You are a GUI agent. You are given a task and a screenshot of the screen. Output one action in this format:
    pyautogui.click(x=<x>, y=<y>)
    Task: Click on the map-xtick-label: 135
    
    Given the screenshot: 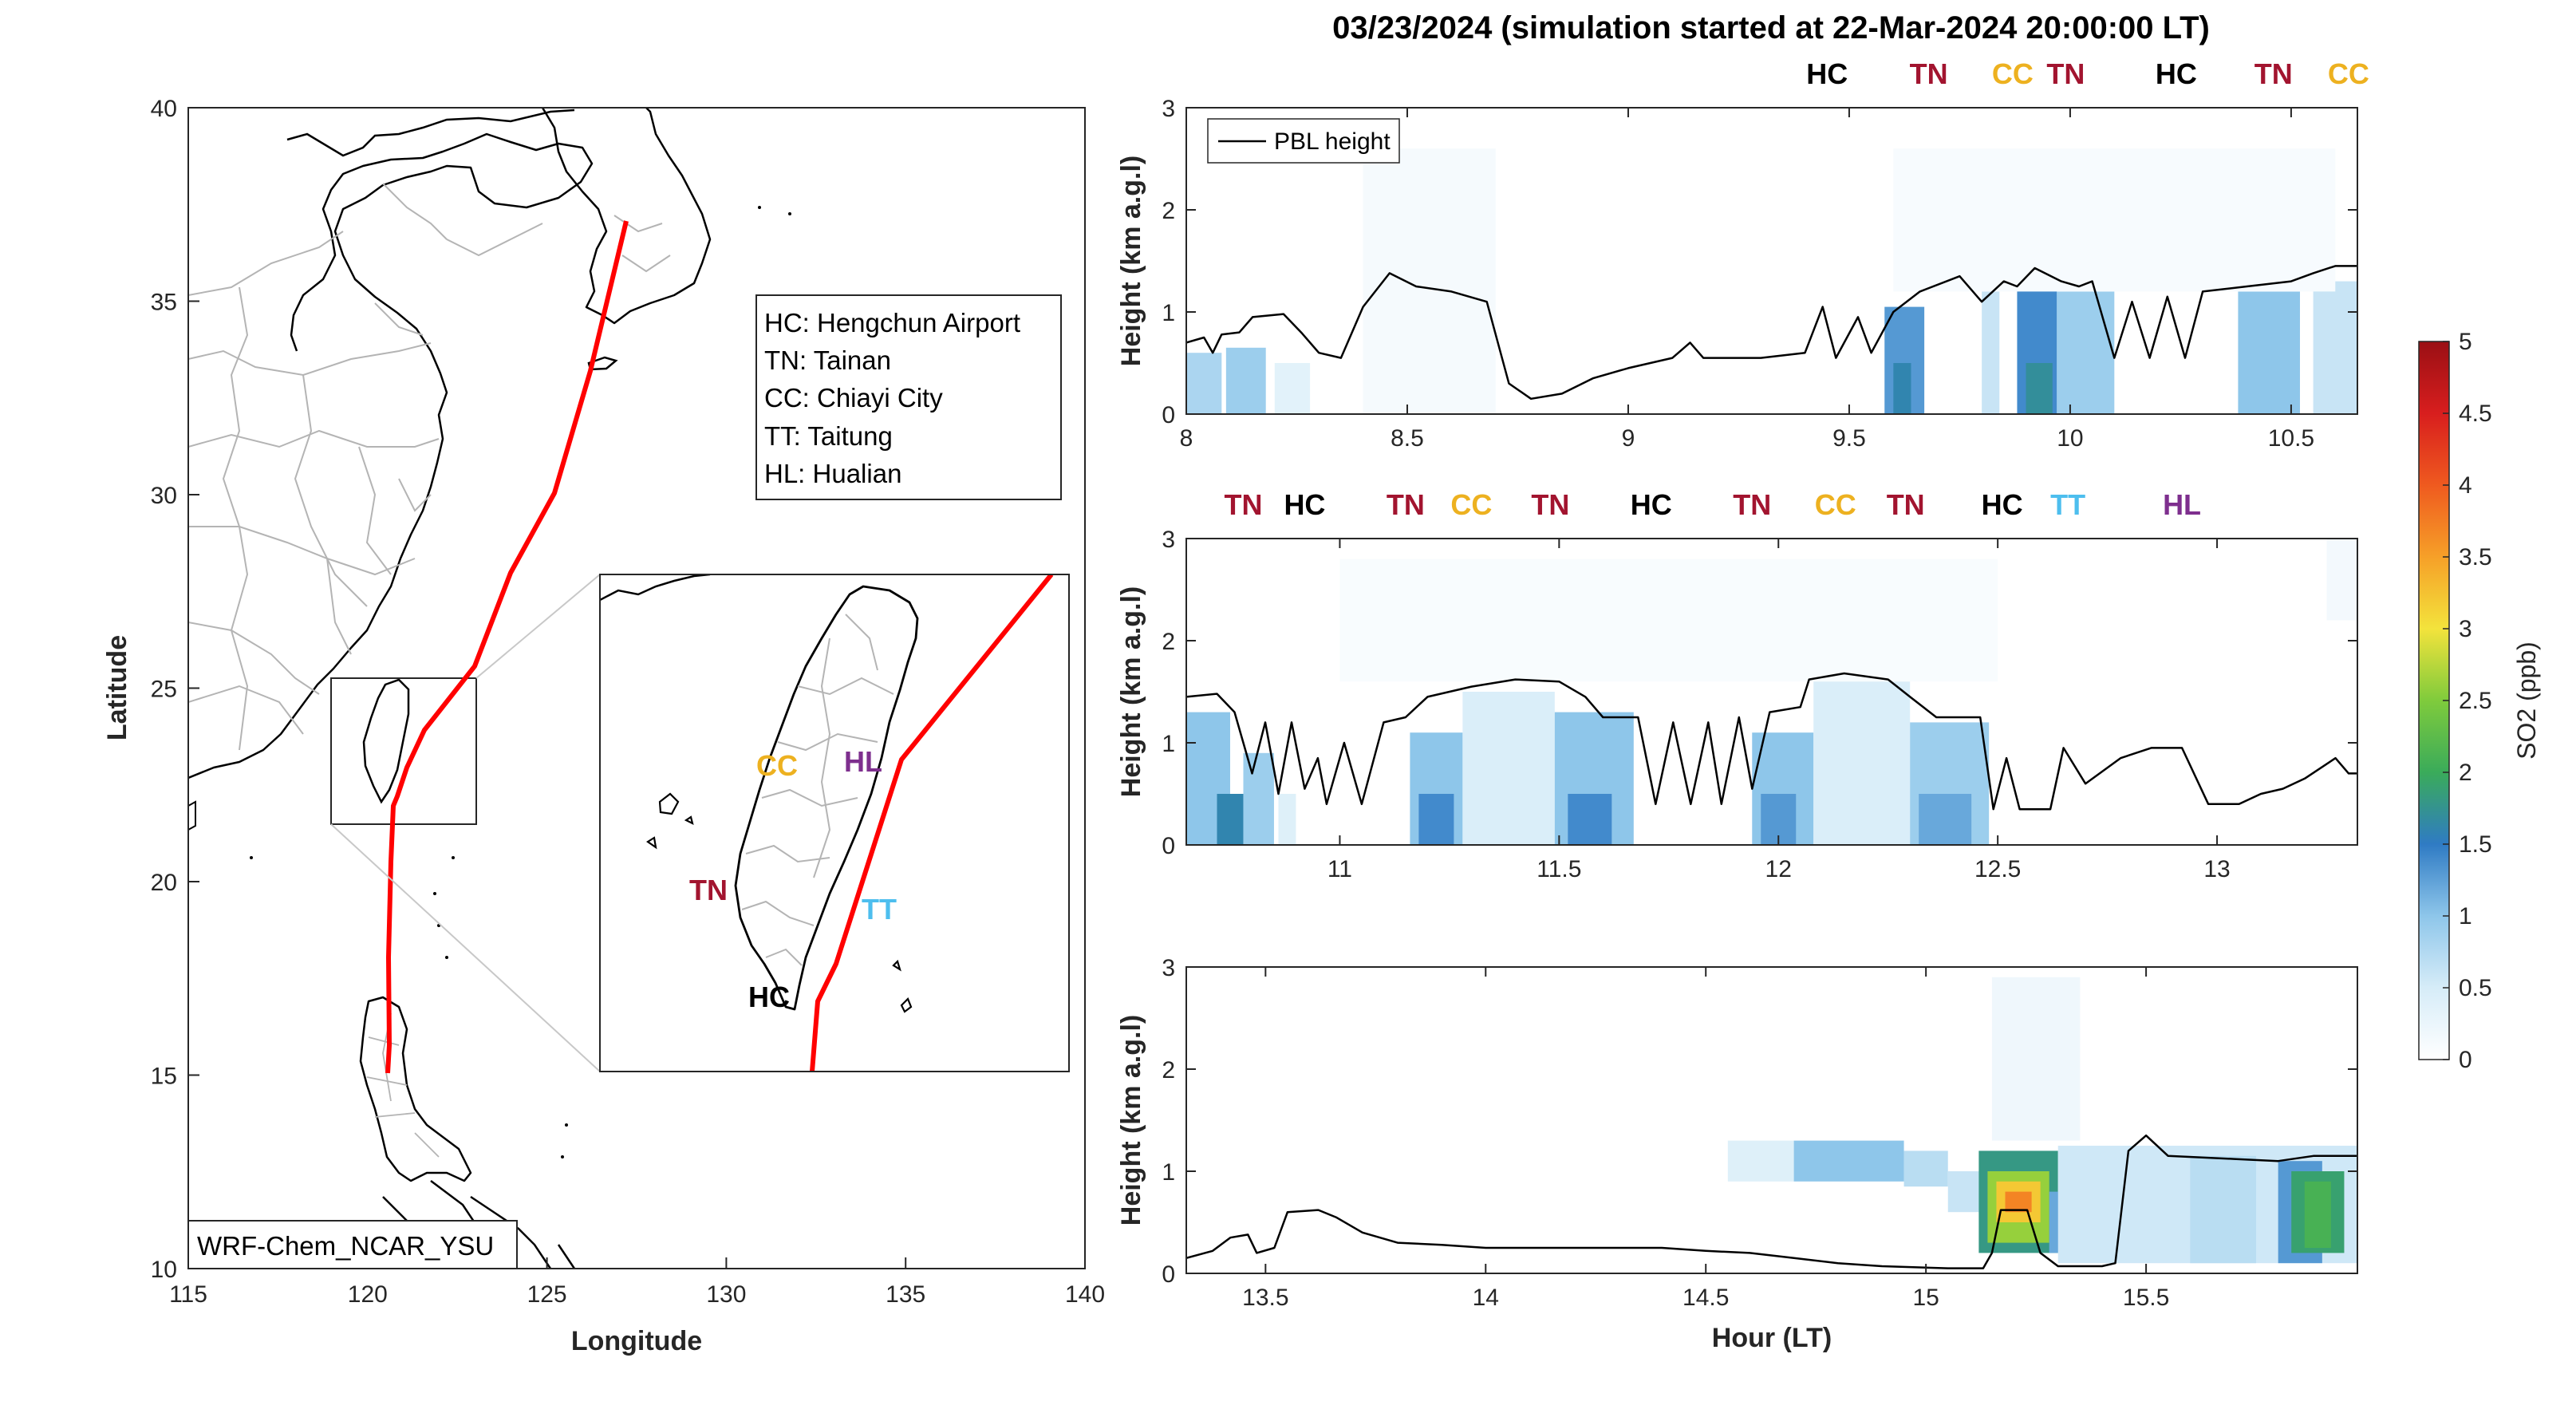 What is the action you would take?
    pyautogui.click(x=906, y=1294)
    